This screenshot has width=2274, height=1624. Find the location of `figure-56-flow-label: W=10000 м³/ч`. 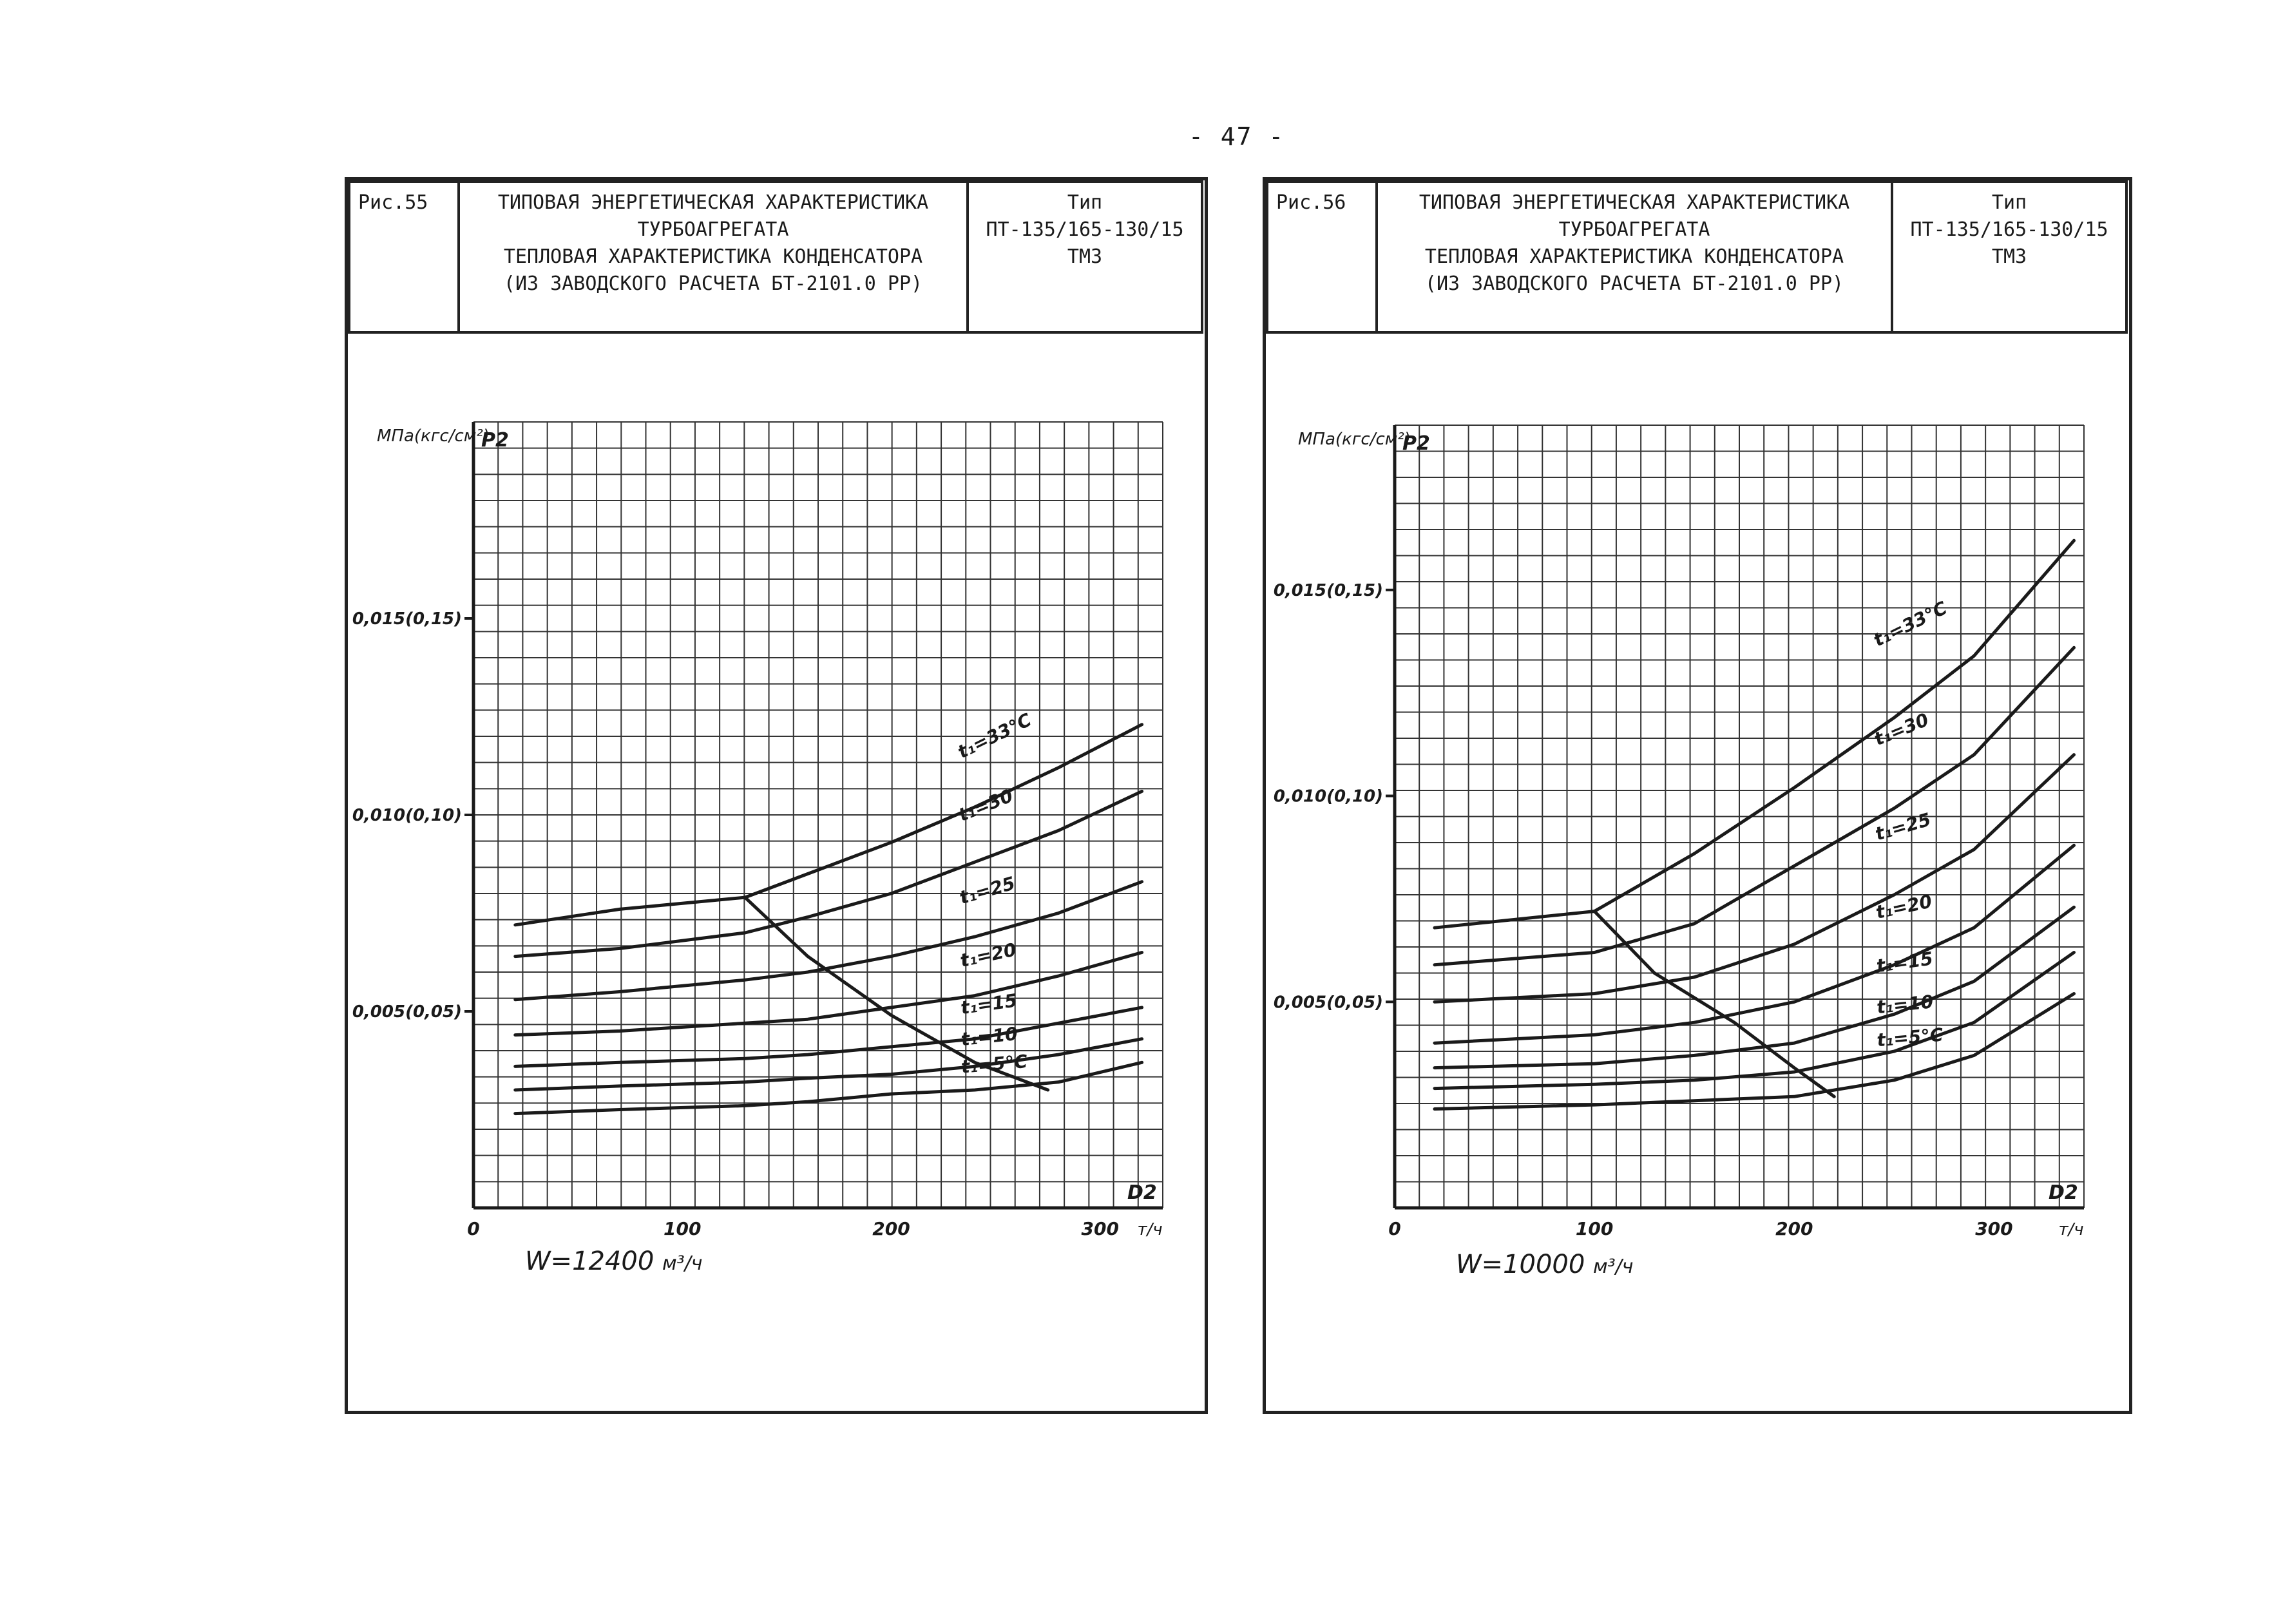

figure-56-flow-label: W=10000 м³/ч is located at coordinates (1545, 1264).